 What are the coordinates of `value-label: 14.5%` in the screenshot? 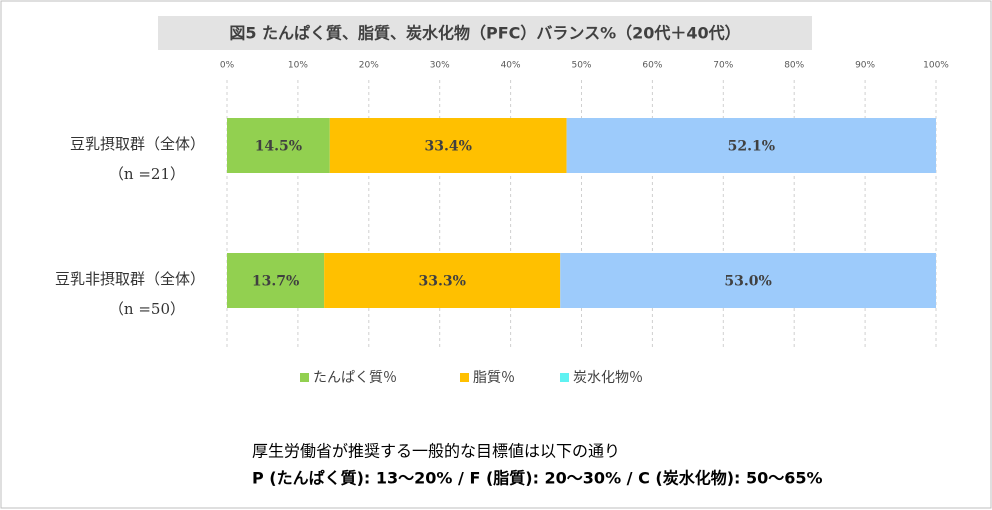 It's located at (278, 147).